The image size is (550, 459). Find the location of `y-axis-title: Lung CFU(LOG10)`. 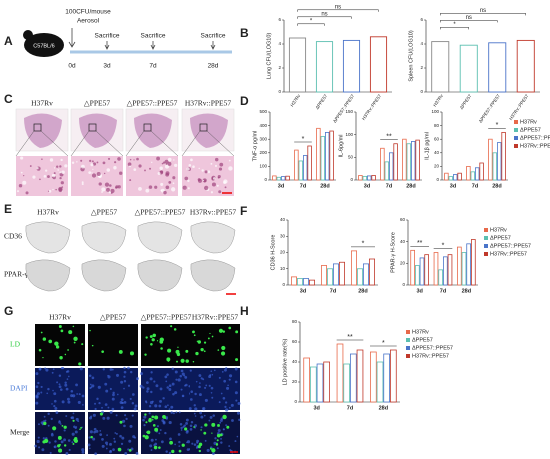

y-axis-title: Lung CFU(LOG10) is located at coordinates (269, 56).